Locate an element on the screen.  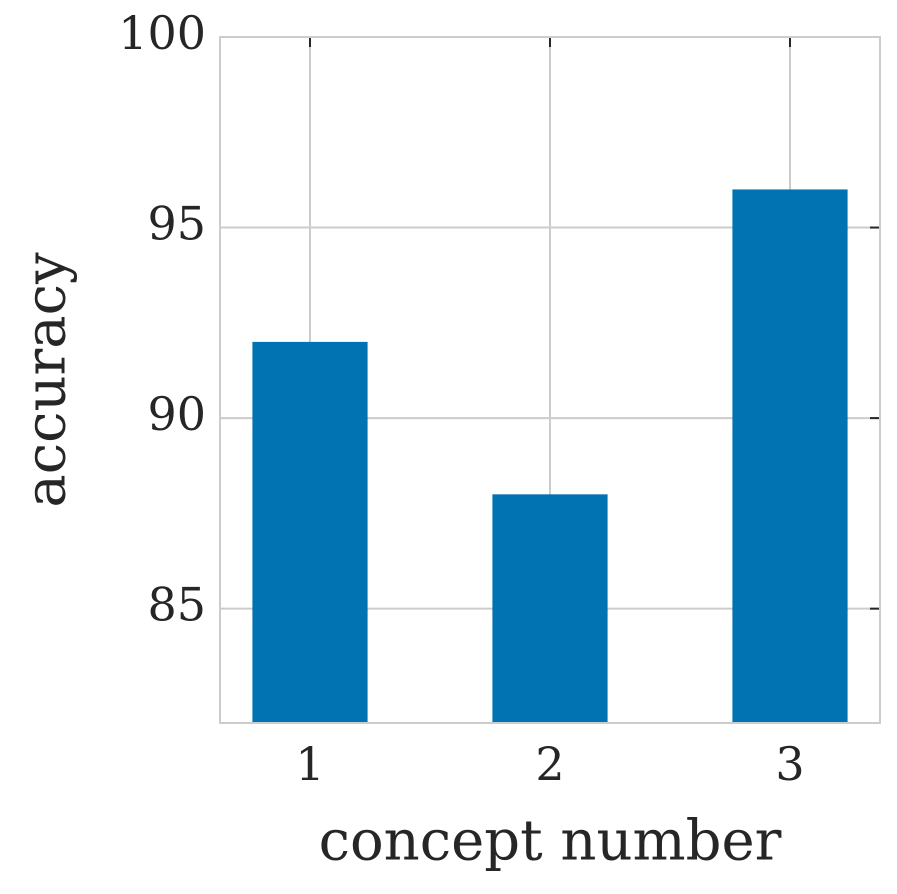
x-axis-label: concept number is located at coordinates (550, 841).